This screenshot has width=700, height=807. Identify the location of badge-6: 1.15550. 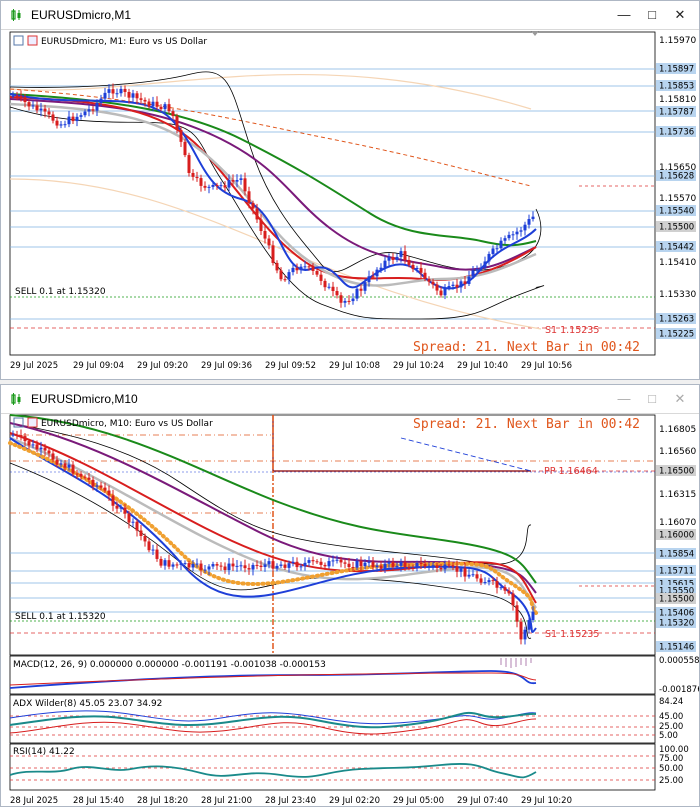
(676, 592).